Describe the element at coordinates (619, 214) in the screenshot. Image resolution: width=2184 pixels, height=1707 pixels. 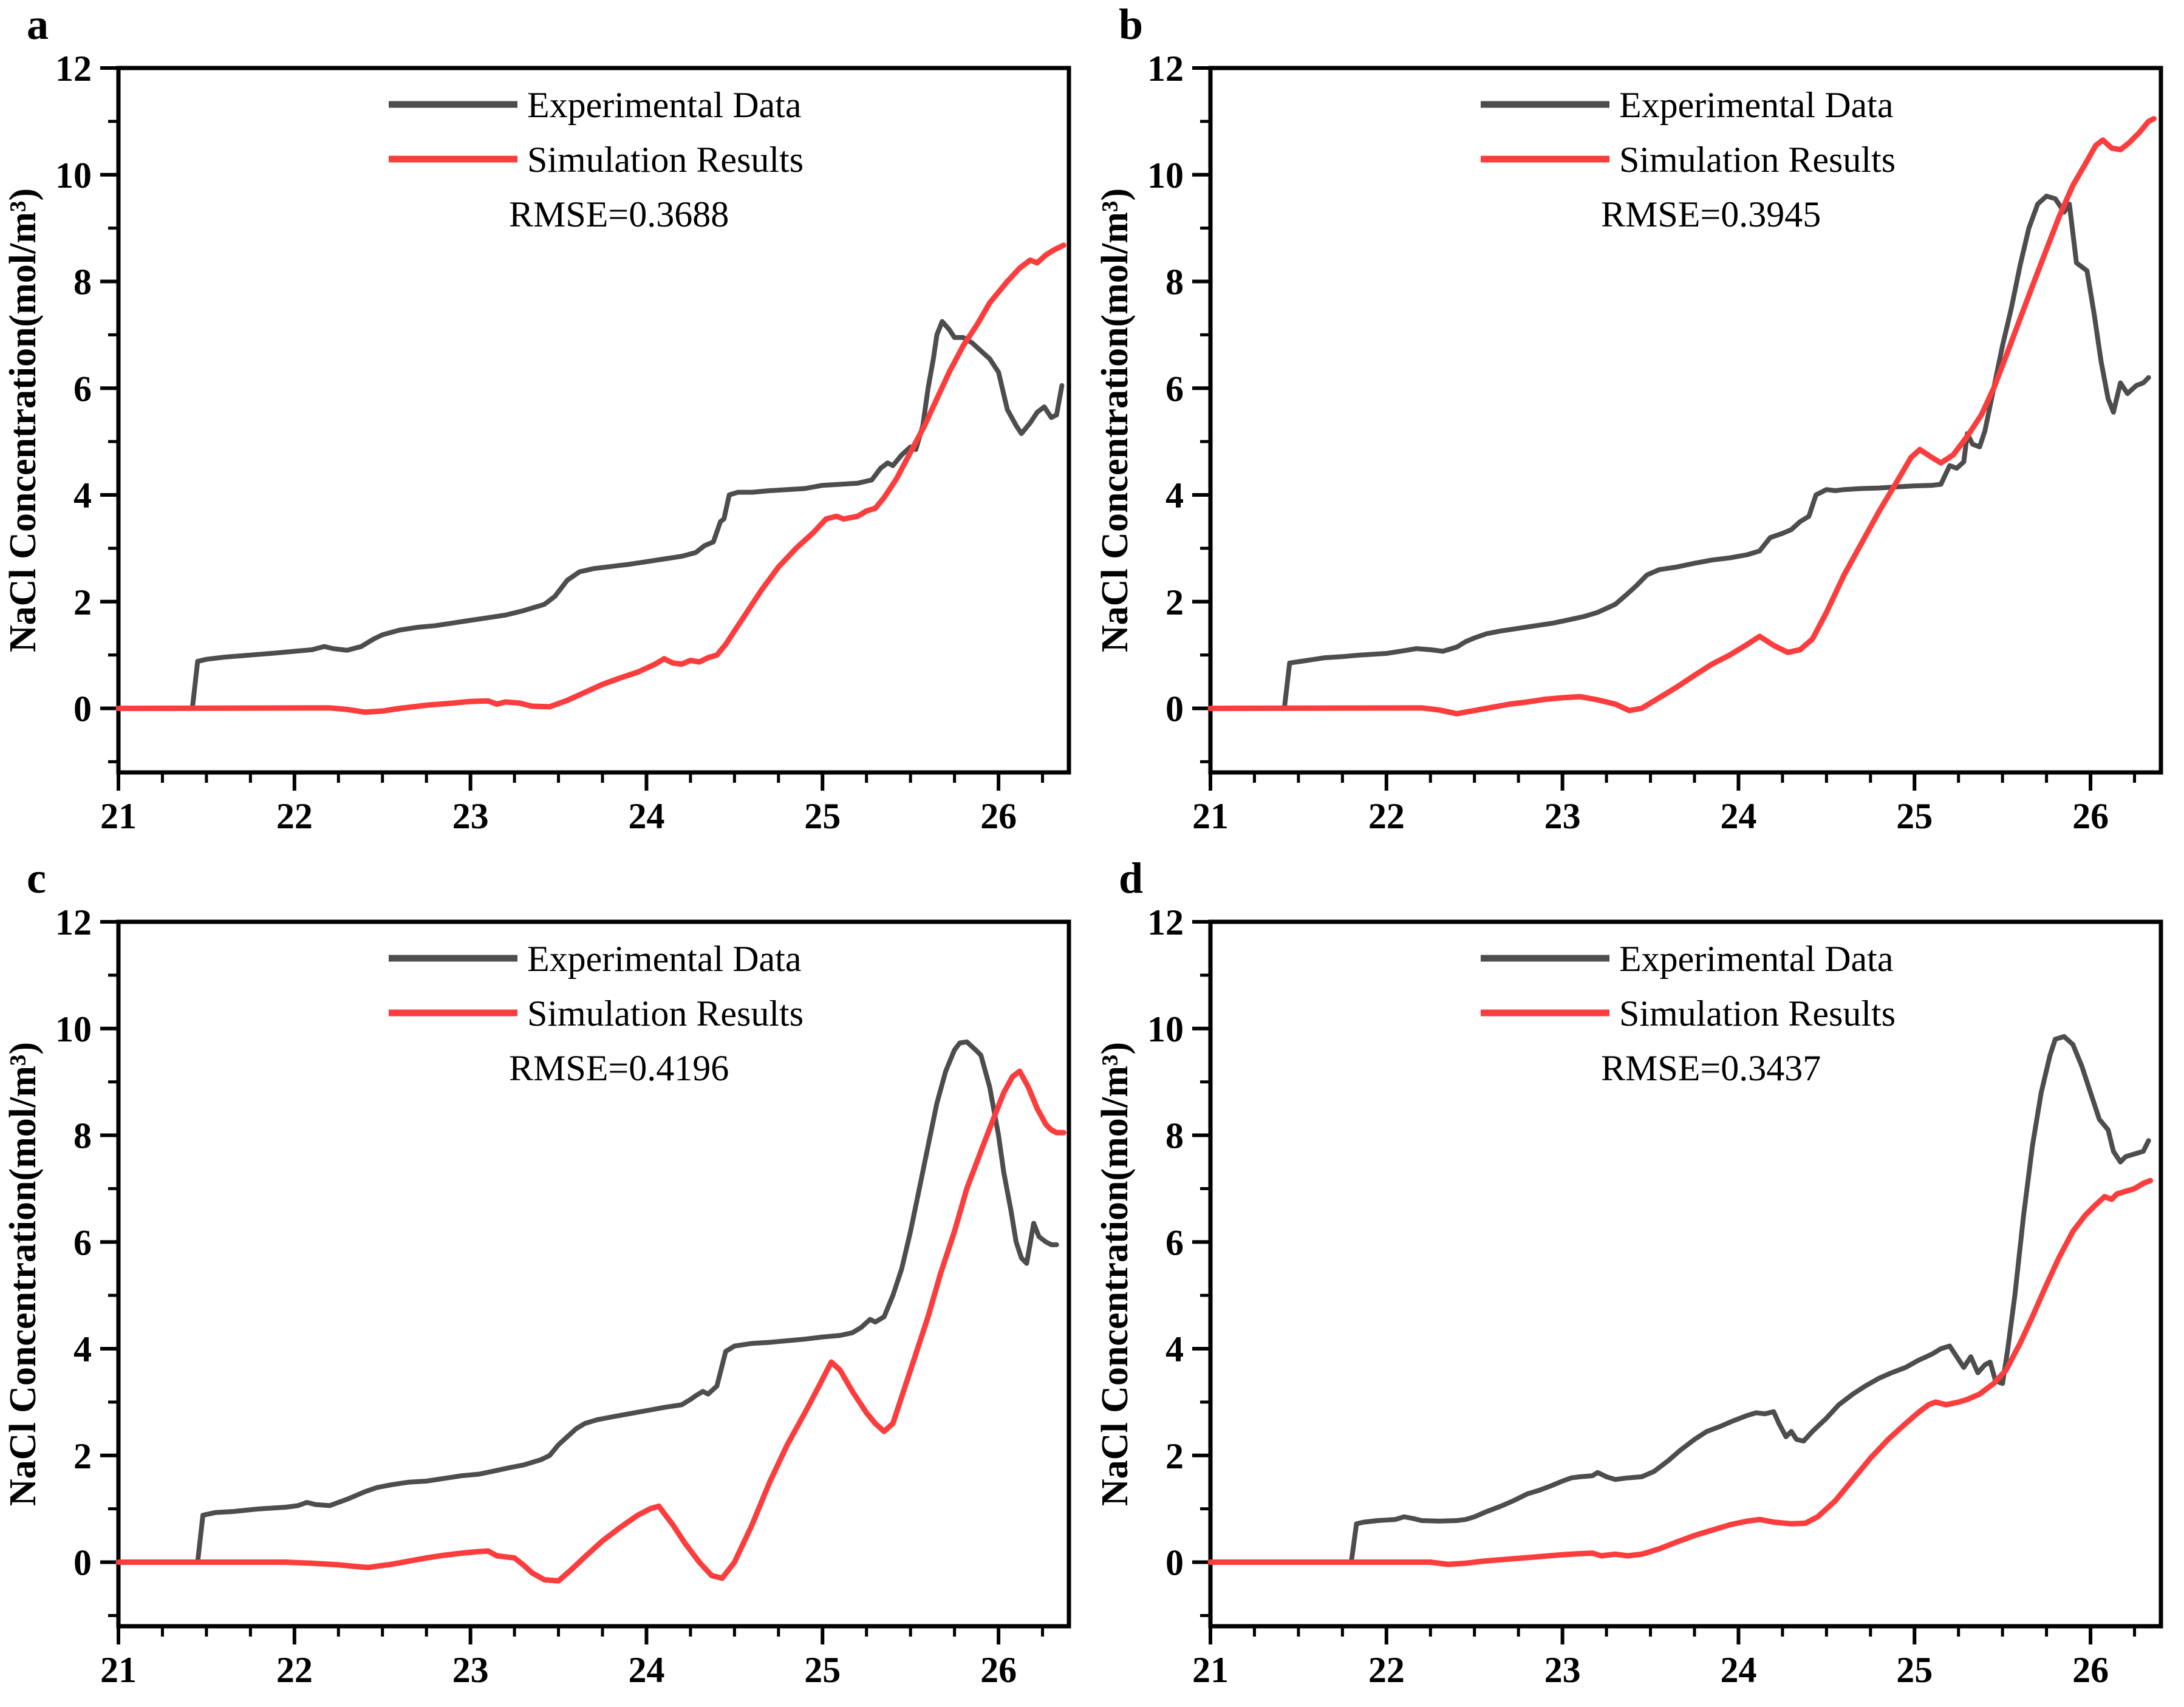
I see `rmse-label: RMSE=0.3688` at that location.